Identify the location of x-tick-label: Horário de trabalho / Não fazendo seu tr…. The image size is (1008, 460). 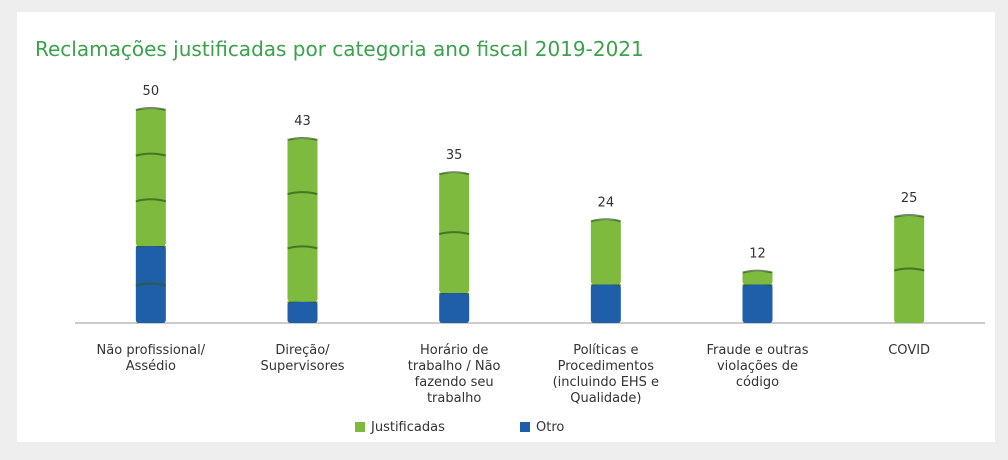
(454, 374).